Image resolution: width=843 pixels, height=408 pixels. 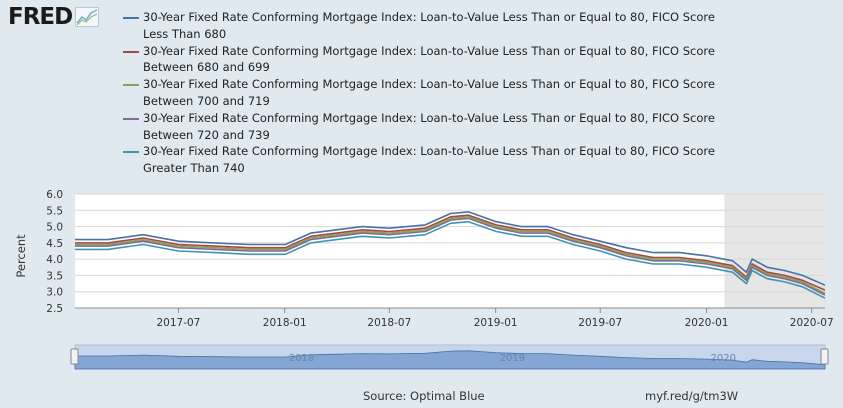 I want to click on y-axis-label: Percent, so click(x=21, y=256).